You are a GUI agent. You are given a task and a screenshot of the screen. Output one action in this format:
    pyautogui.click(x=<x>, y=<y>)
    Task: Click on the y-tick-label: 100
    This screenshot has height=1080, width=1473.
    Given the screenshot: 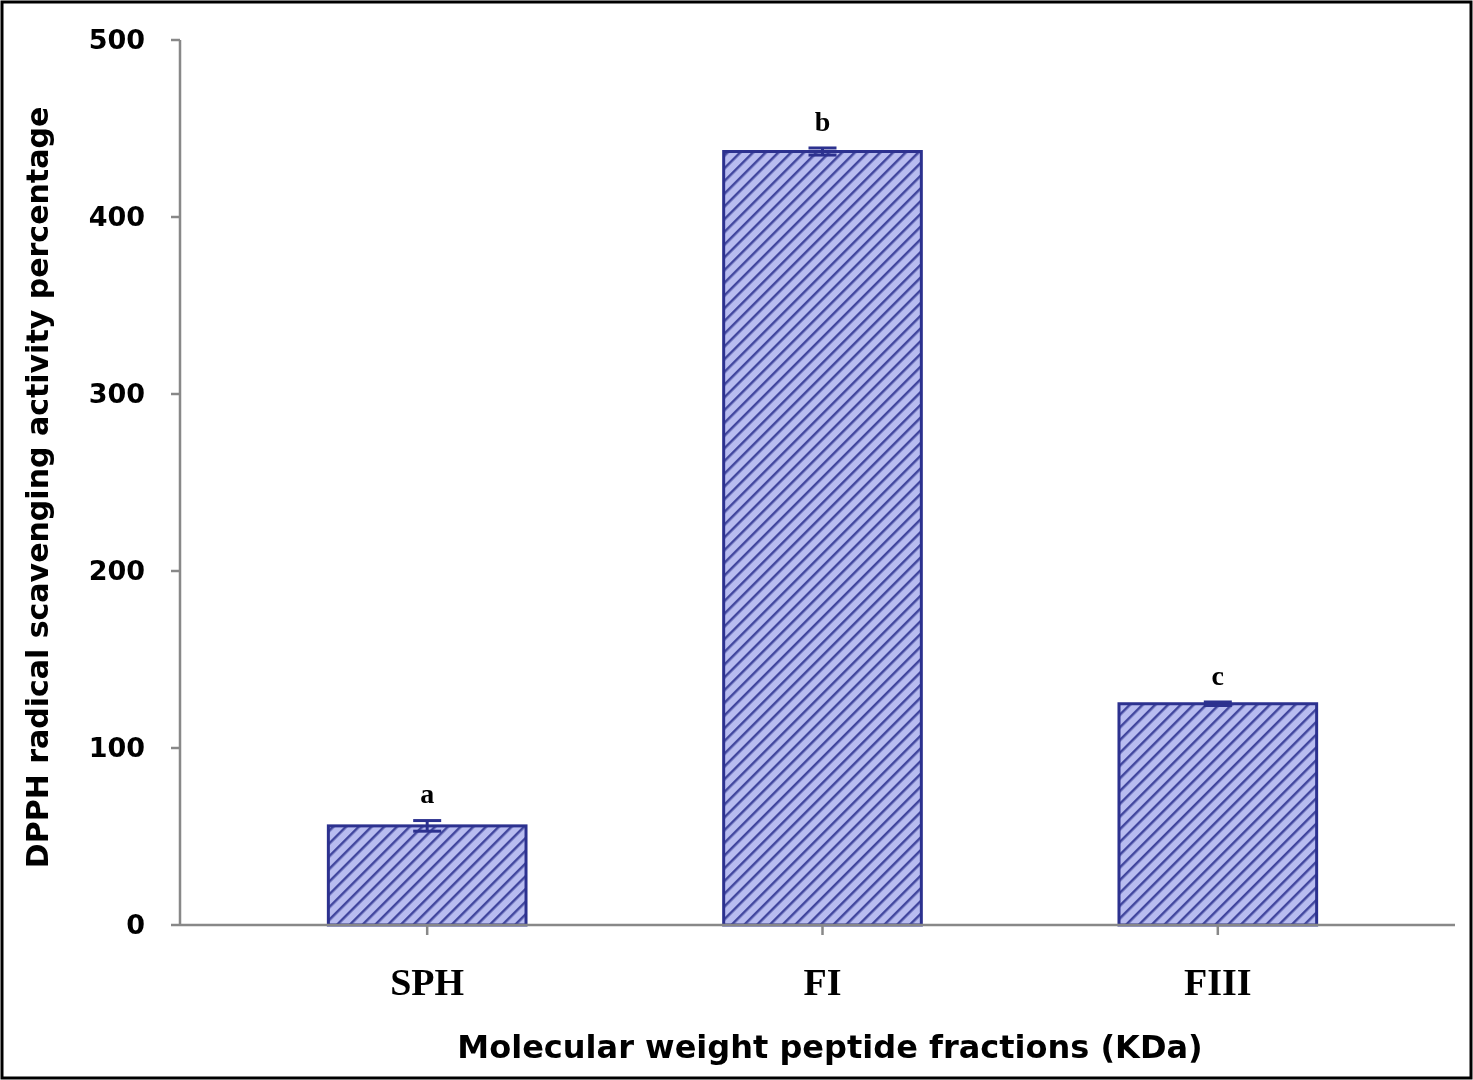 What is the action you would take?
    pyautogui.click(x=116, y=748)
    